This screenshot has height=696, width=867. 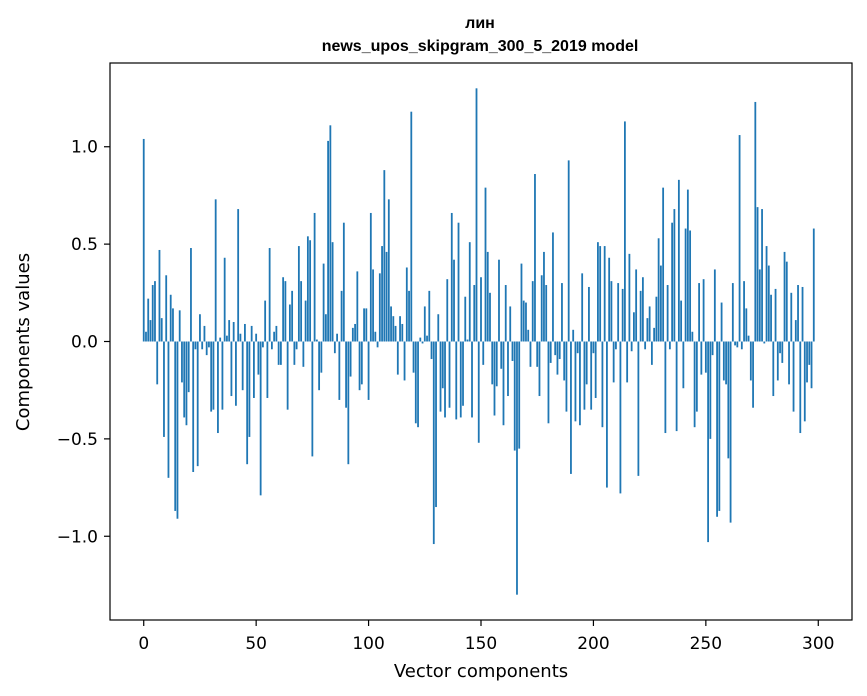 What do you see at coordinates (84, 343) in the screenshot?
I see `y-tick-label: 0.0` at bounding box center [84, 343].